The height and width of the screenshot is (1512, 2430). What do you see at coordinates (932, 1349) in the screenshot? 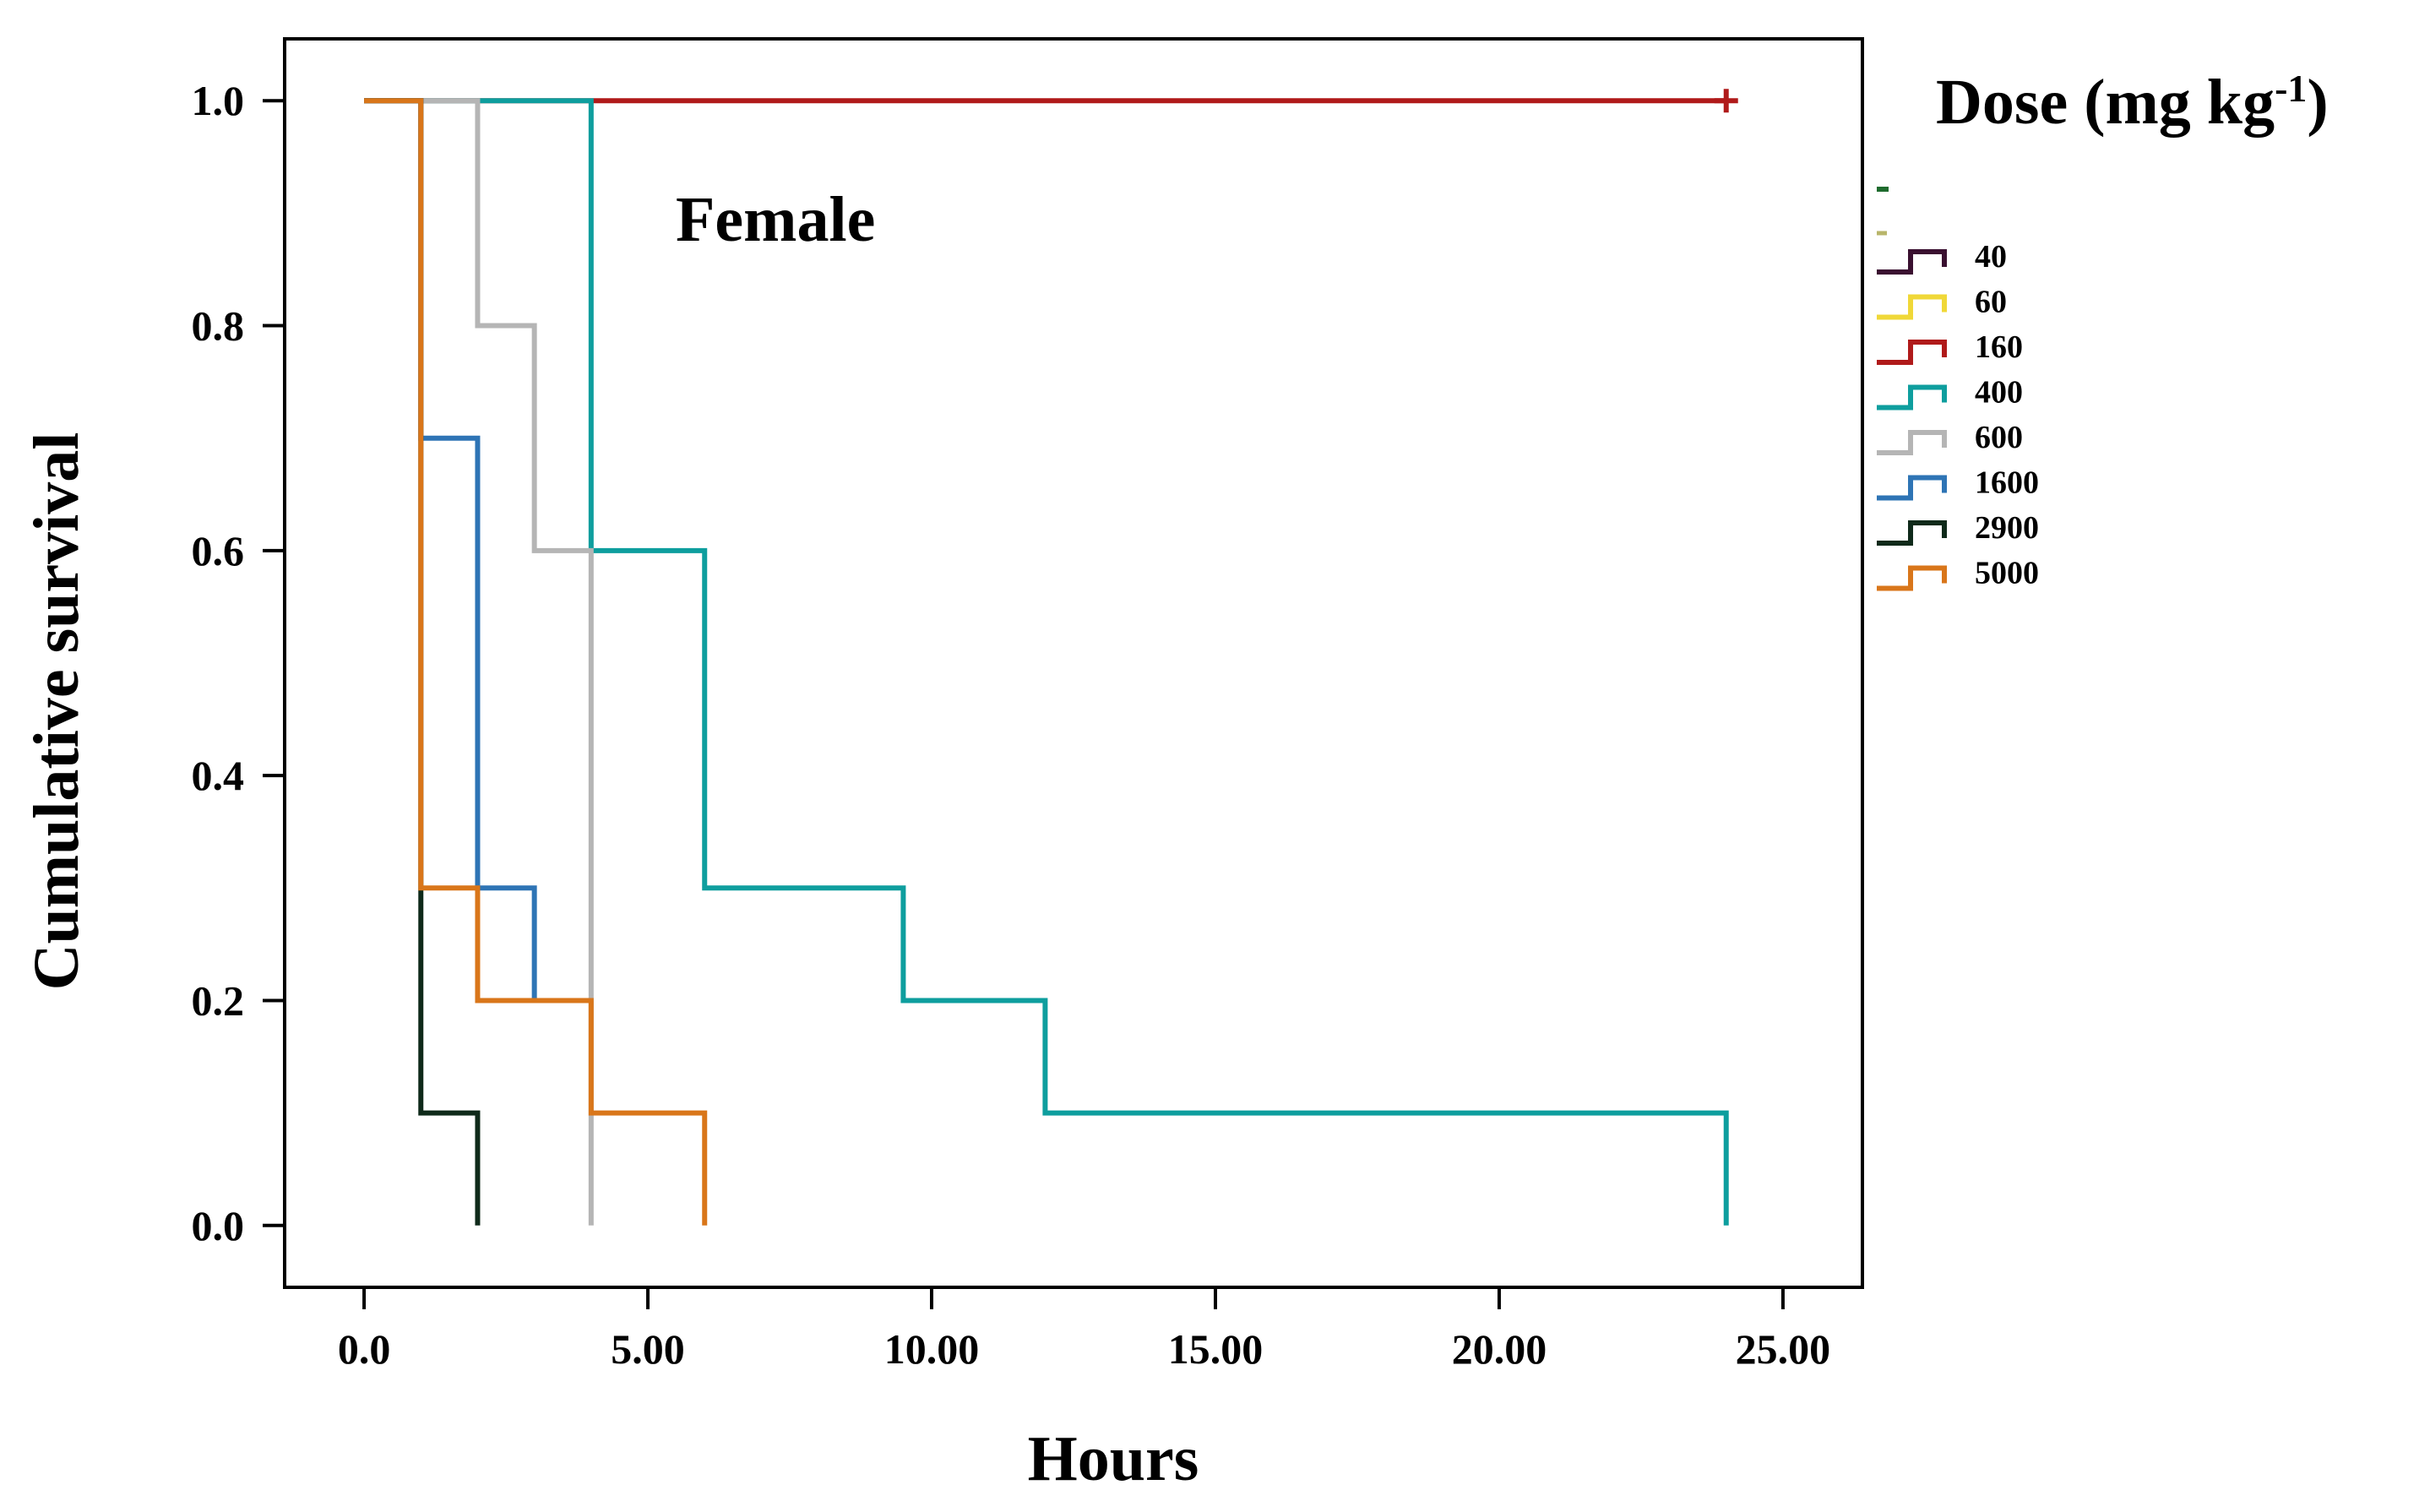
I see `x-tick-label: 10.00` at bounding box center [932, 1349].